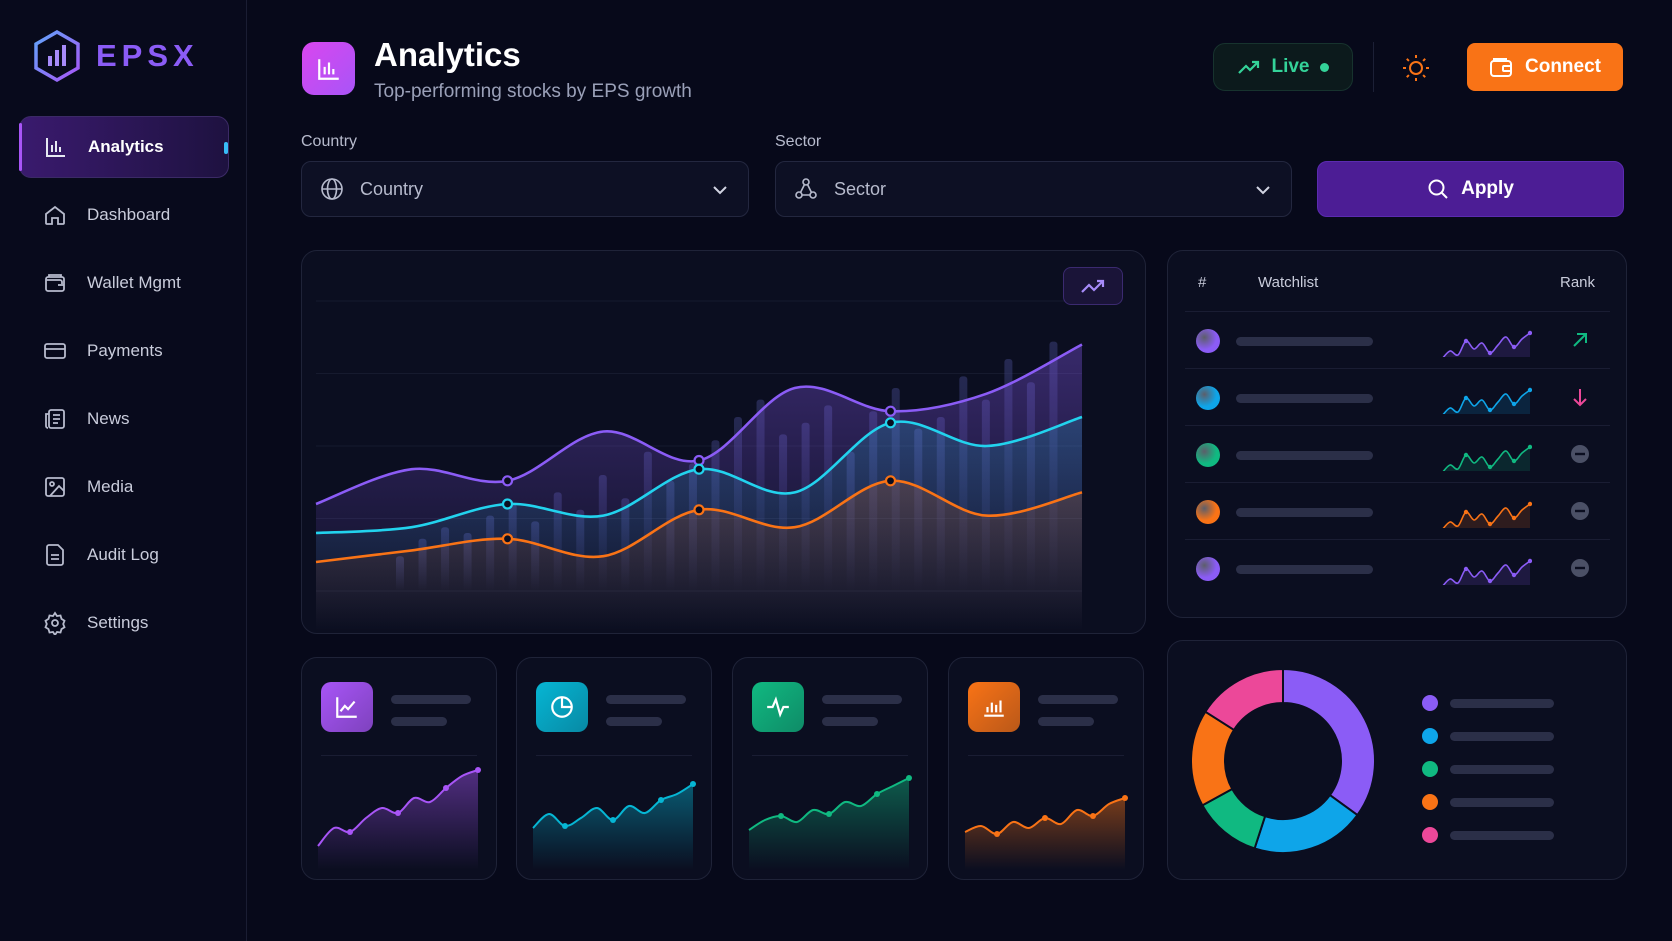  What do you see at coordinates (1580, 397) in the screenshot?
I see `rank-down-icon` at bounding box center [1580, 397].